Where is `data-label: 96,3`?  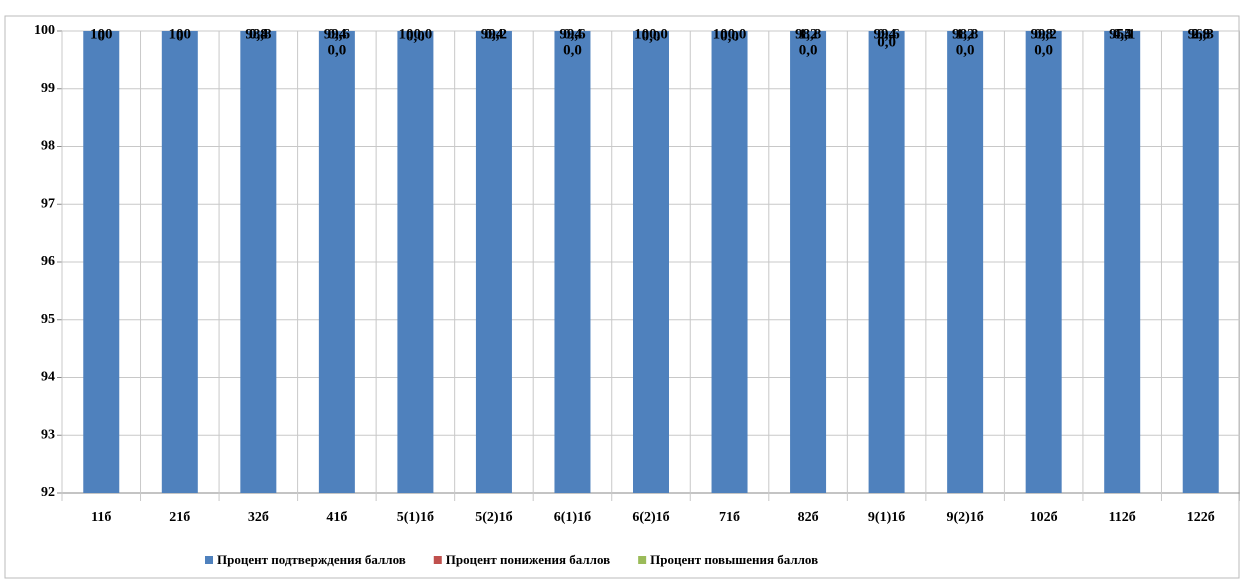 data-label: 96,3 is located at coordinates (1201, 34).